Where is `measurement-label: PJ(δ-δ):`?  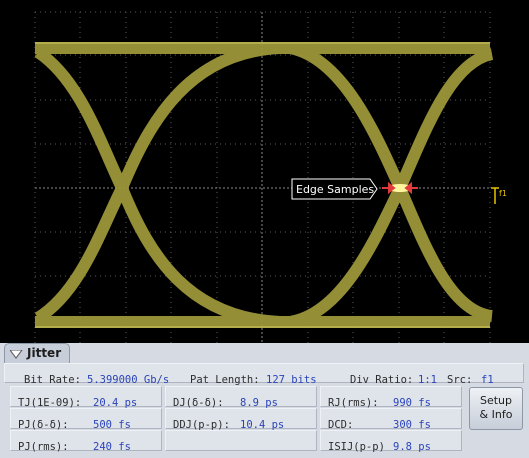
measurement-label: PJ(δ-δ): is located at coordinates (43, 425).